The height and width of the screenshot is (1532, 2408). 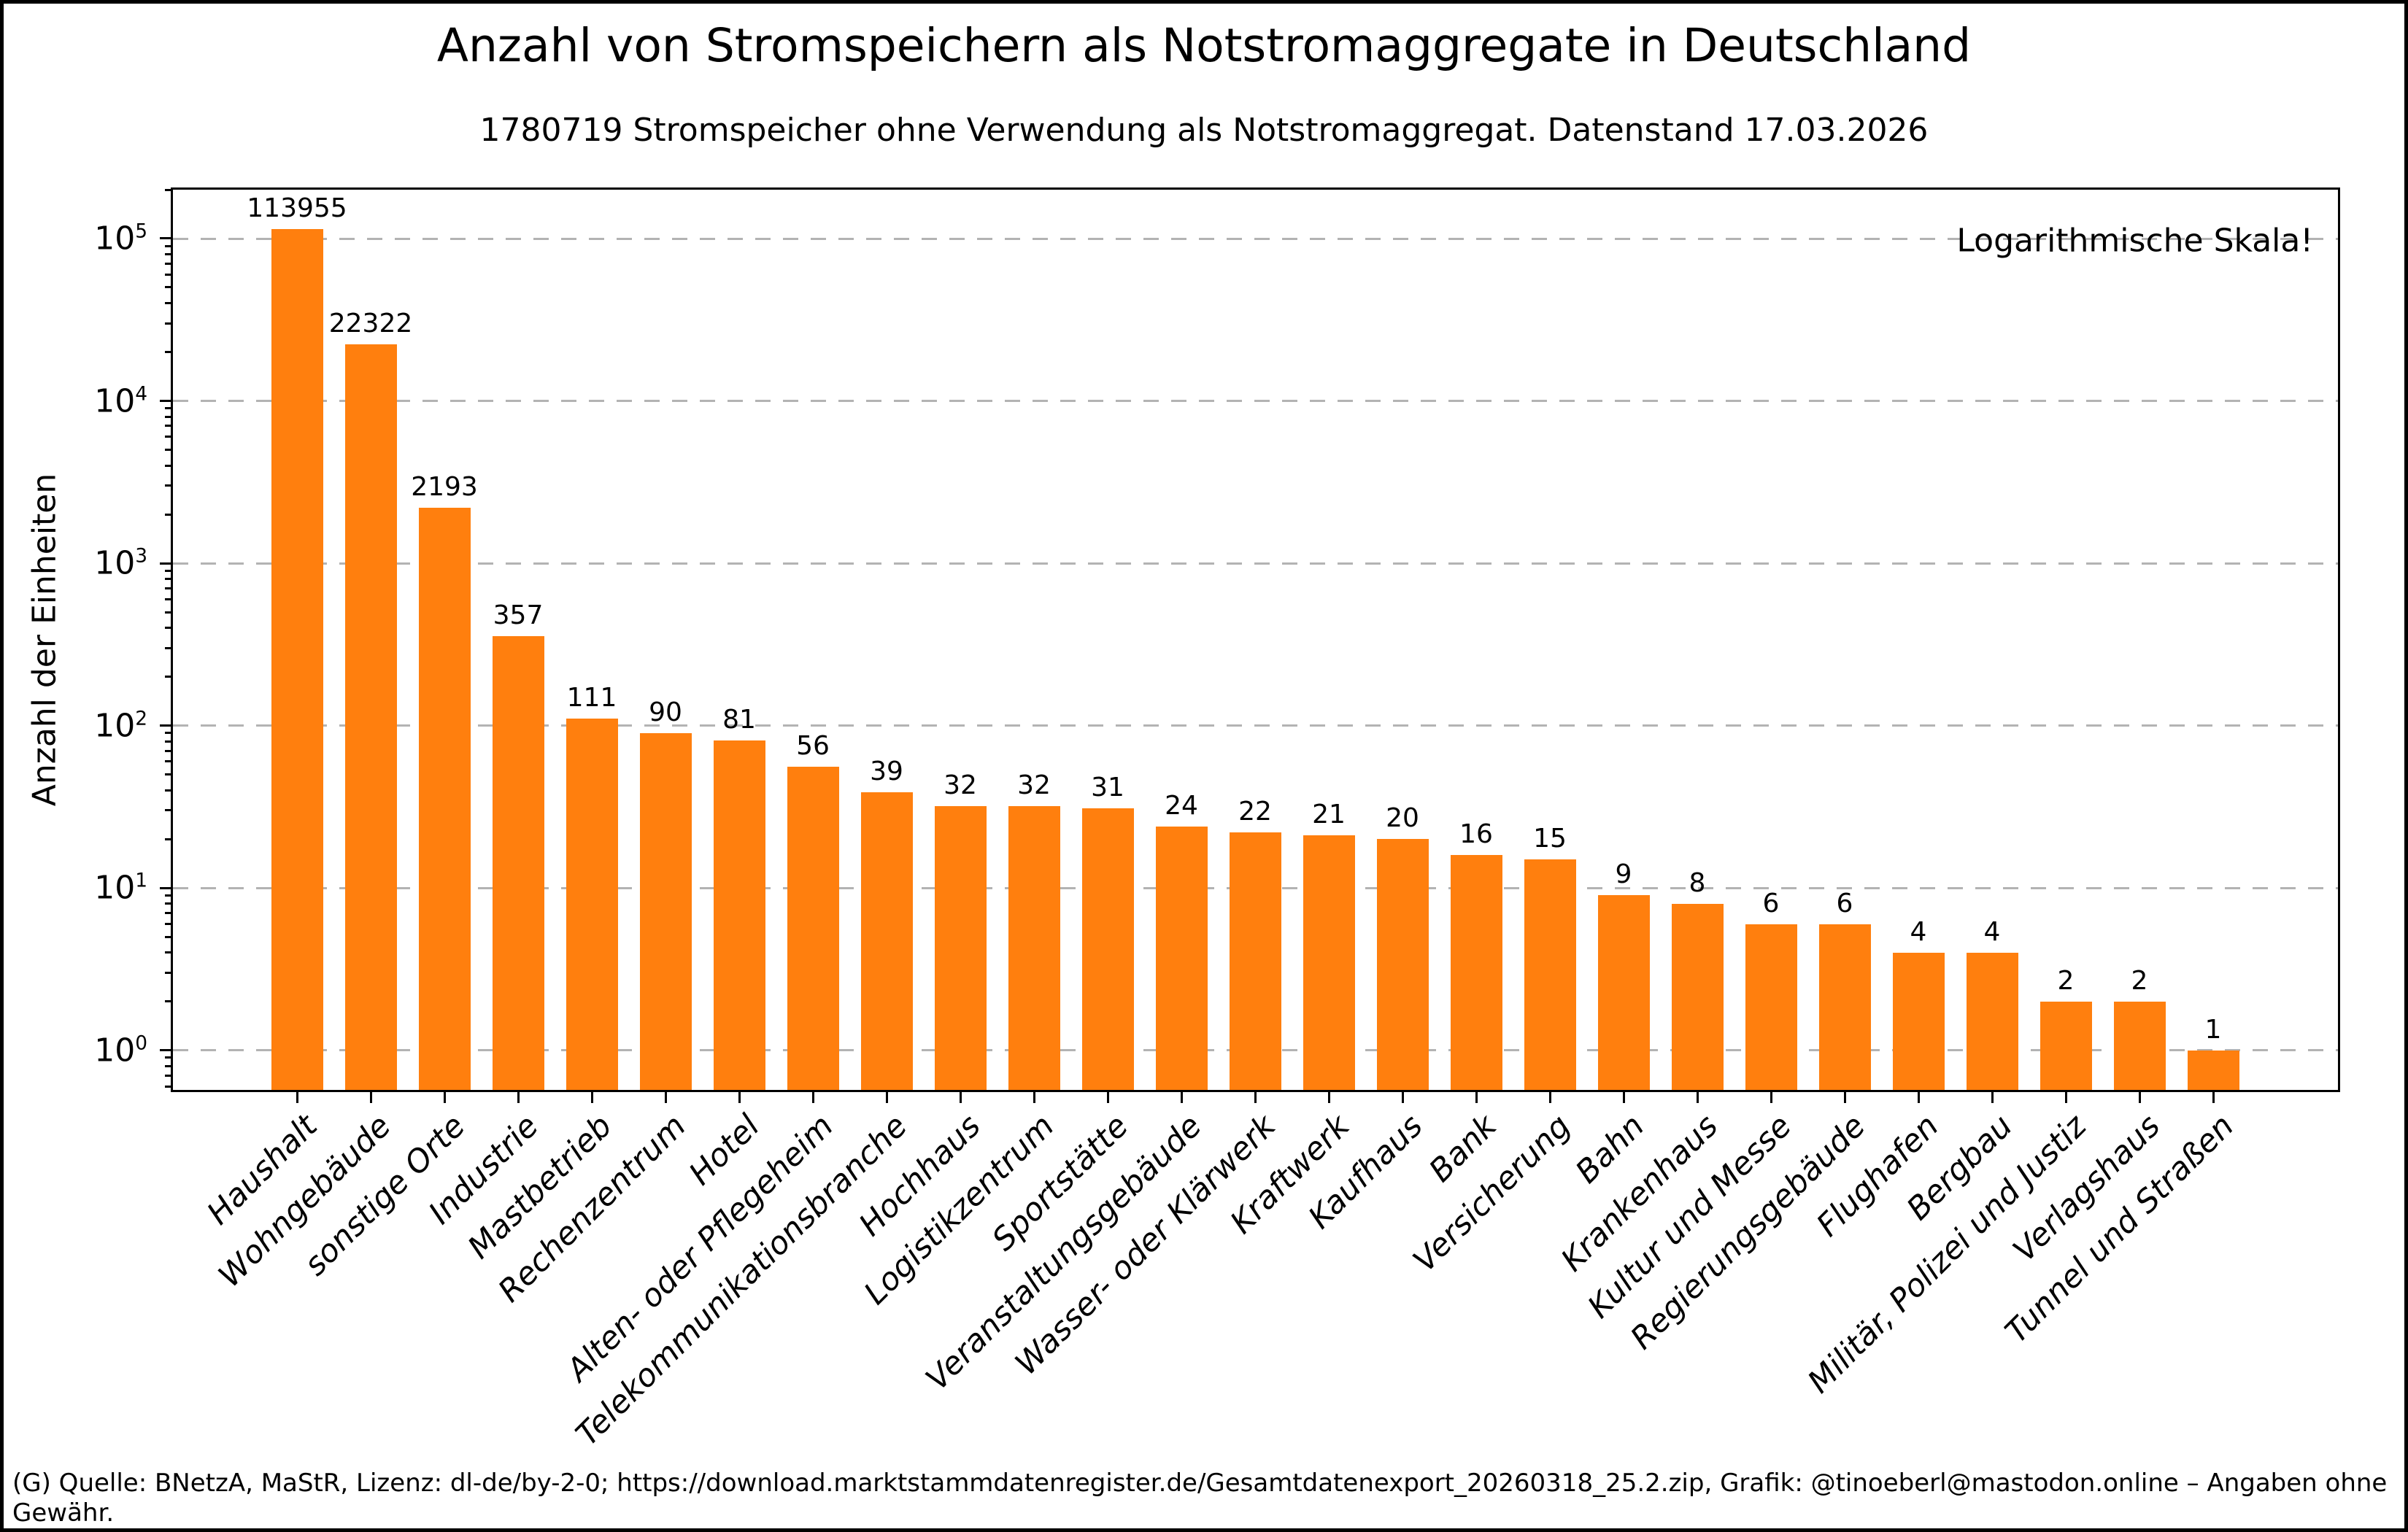 What do you see at coordinates (1918, 932) in the screenshot?
I see `bar-value-label: 4` at bounding box center [1918, 932].